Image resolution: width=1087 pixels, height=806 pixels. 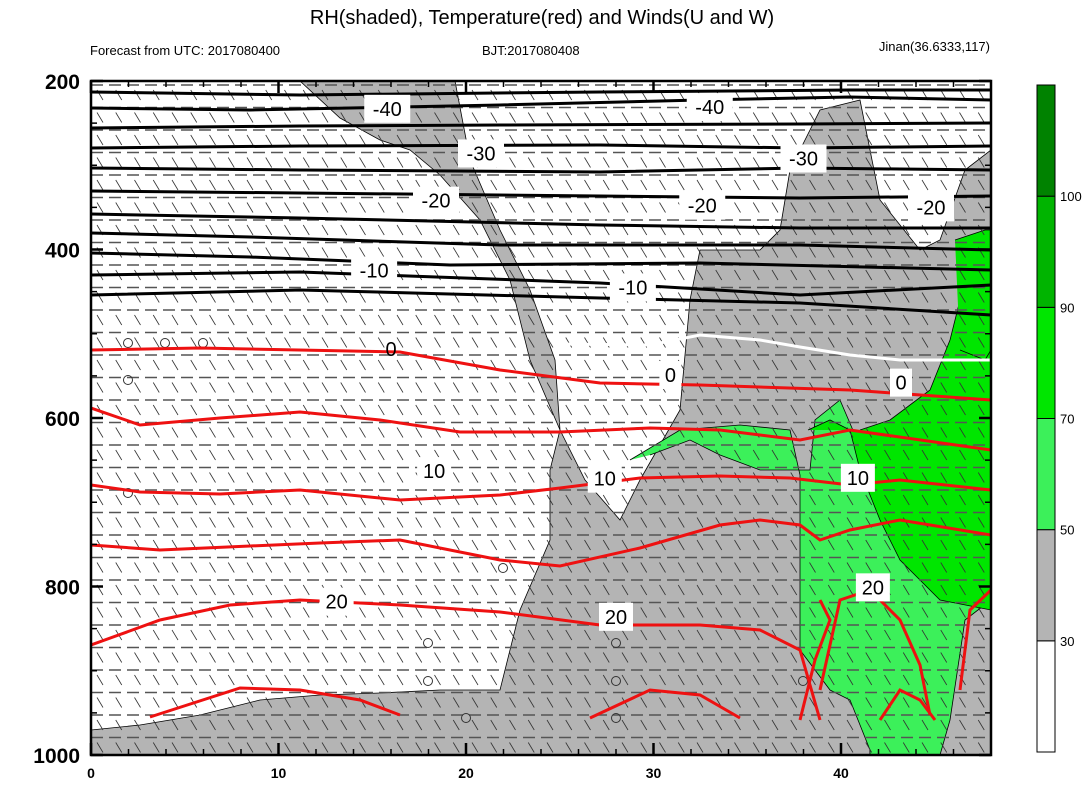 I want to click on contour-label-box, so click(x=632, y=287).